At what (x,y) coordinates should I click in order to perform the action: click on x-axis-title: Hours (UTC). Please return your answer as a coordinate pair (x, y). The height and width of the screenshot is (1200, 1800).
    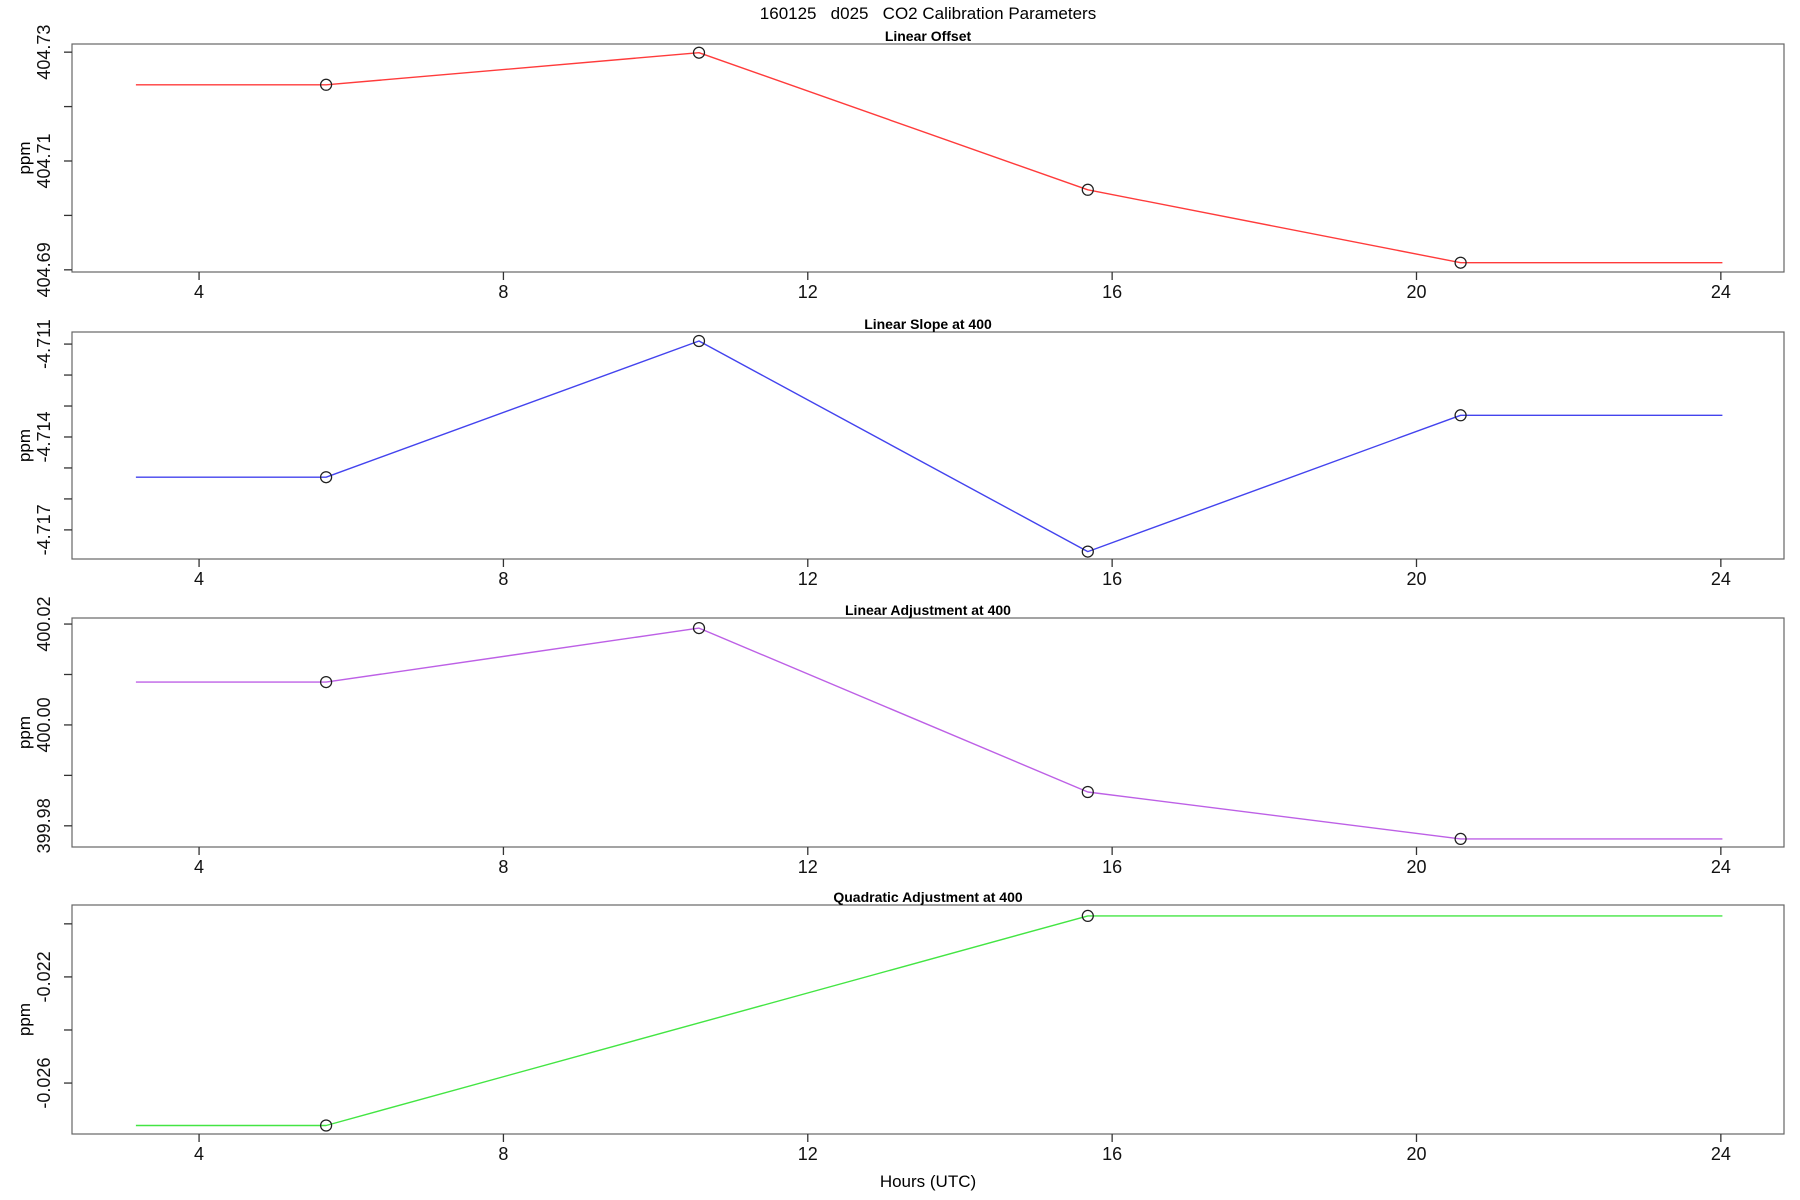
    Looking at the image, I should click on (928, 1181).